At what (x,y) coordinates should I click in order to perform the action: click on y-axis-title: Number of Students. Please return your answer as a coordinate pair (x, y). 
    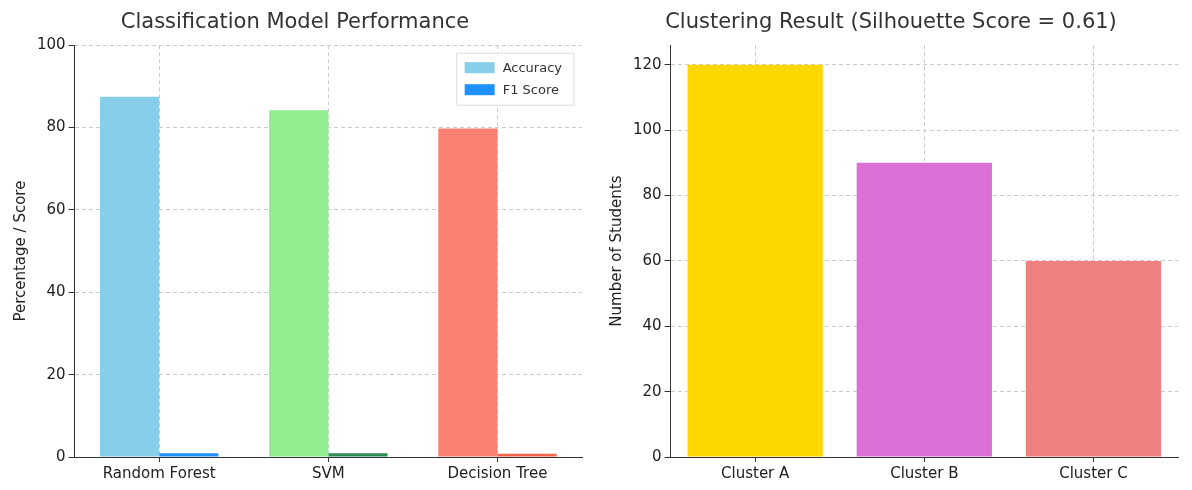
    Looking at the image, I should click on (615, 251).